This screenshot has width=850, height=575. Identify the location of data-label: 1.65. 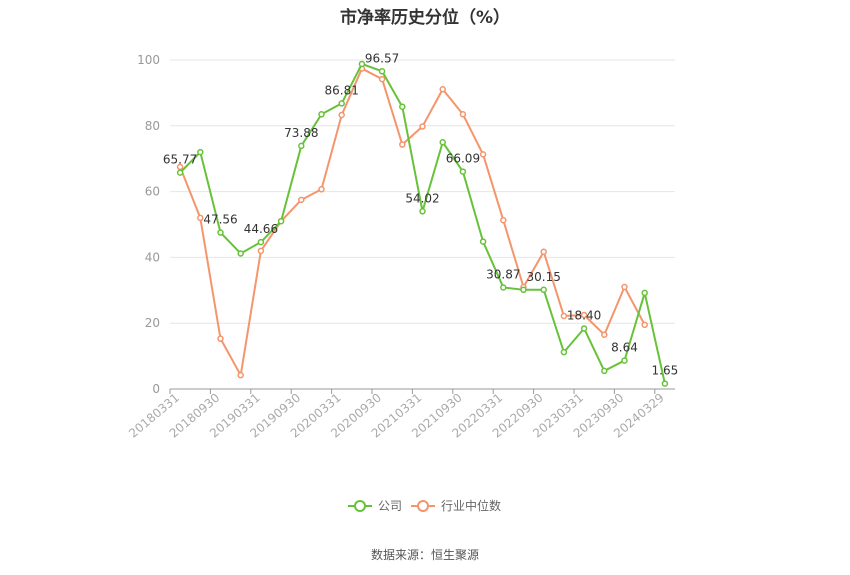
(665, 371).